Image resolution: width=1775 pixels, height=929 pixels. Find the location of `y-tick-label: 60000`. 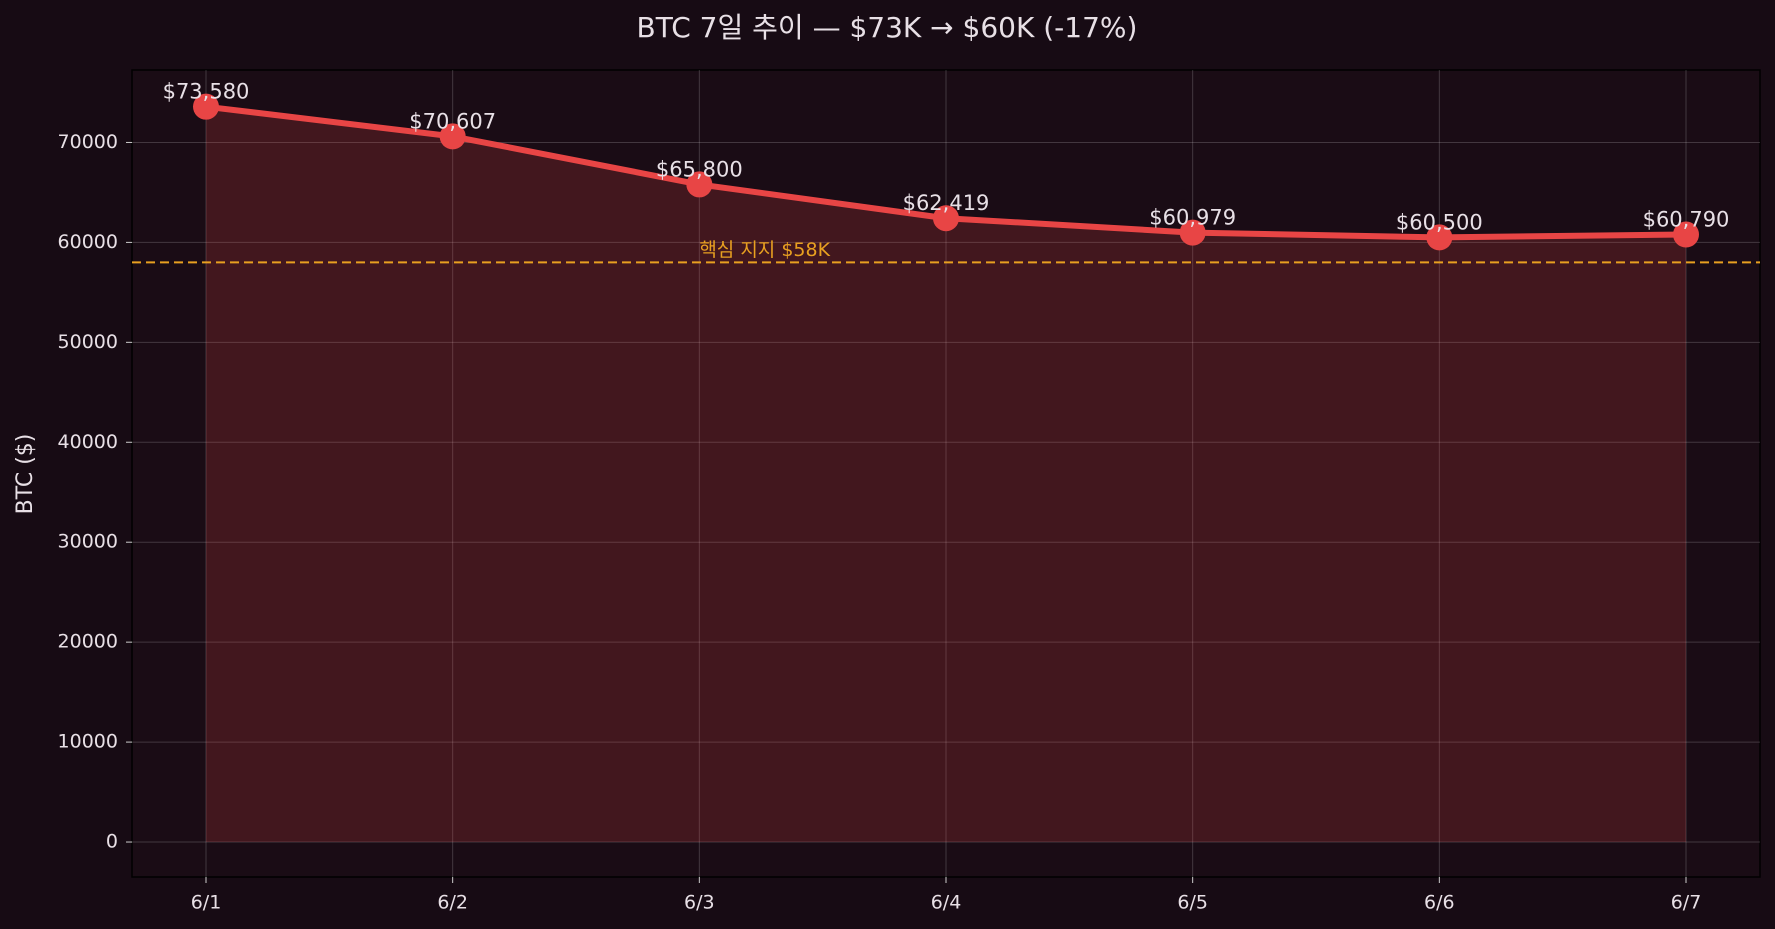

y-tick-label: 60000 is located at coordinates (88, 242).